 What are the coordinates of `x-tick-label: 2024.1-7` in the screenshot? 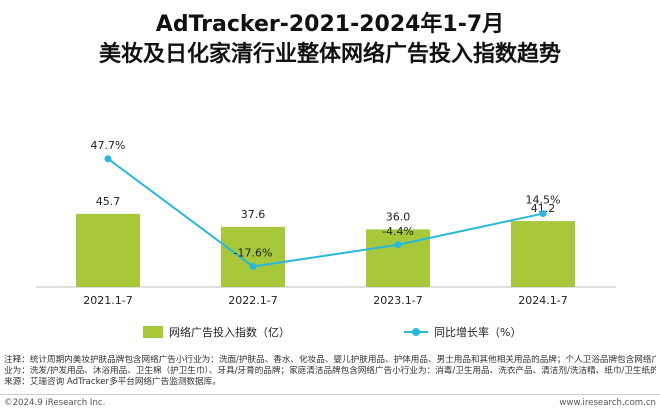 It's located at (542, 300).